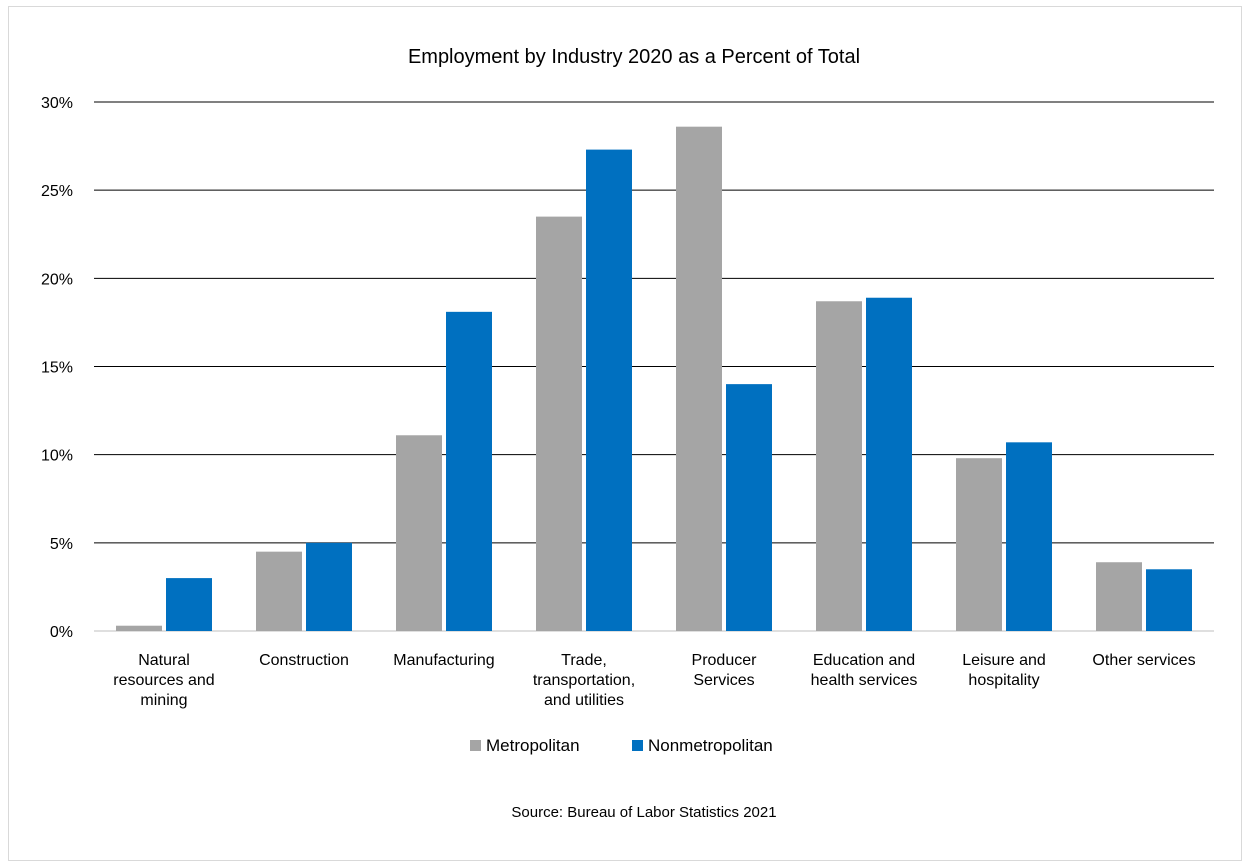  What do you see at coordinates (864, 680) in the screenshot?
I see `x-tick-label-line: health services` at bounding box center [864, 680].